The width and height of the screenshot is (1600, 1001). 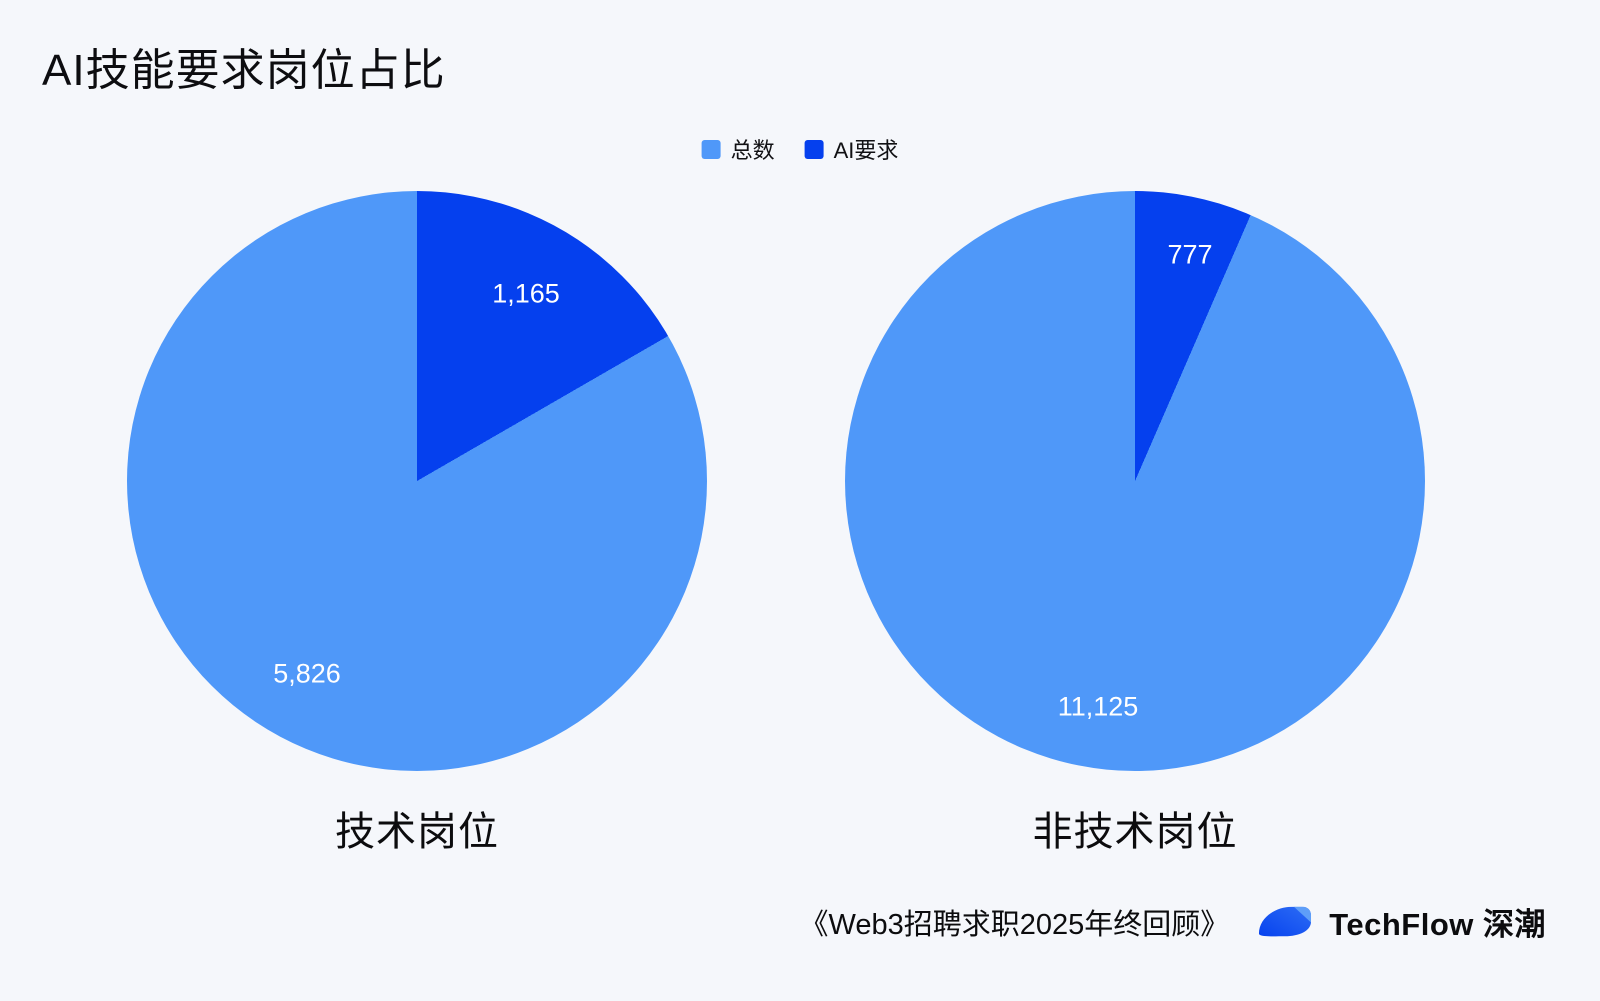 I want to click on brand-name: TechFlow 深潮, so click(x=1437, y=924).